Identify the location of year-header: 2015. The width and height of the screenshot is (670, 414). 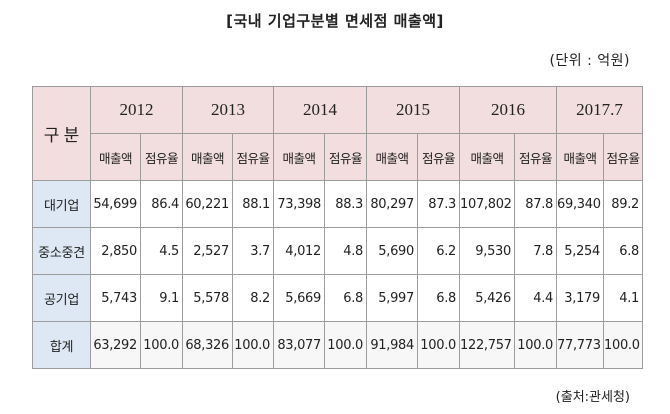
(413, 110).